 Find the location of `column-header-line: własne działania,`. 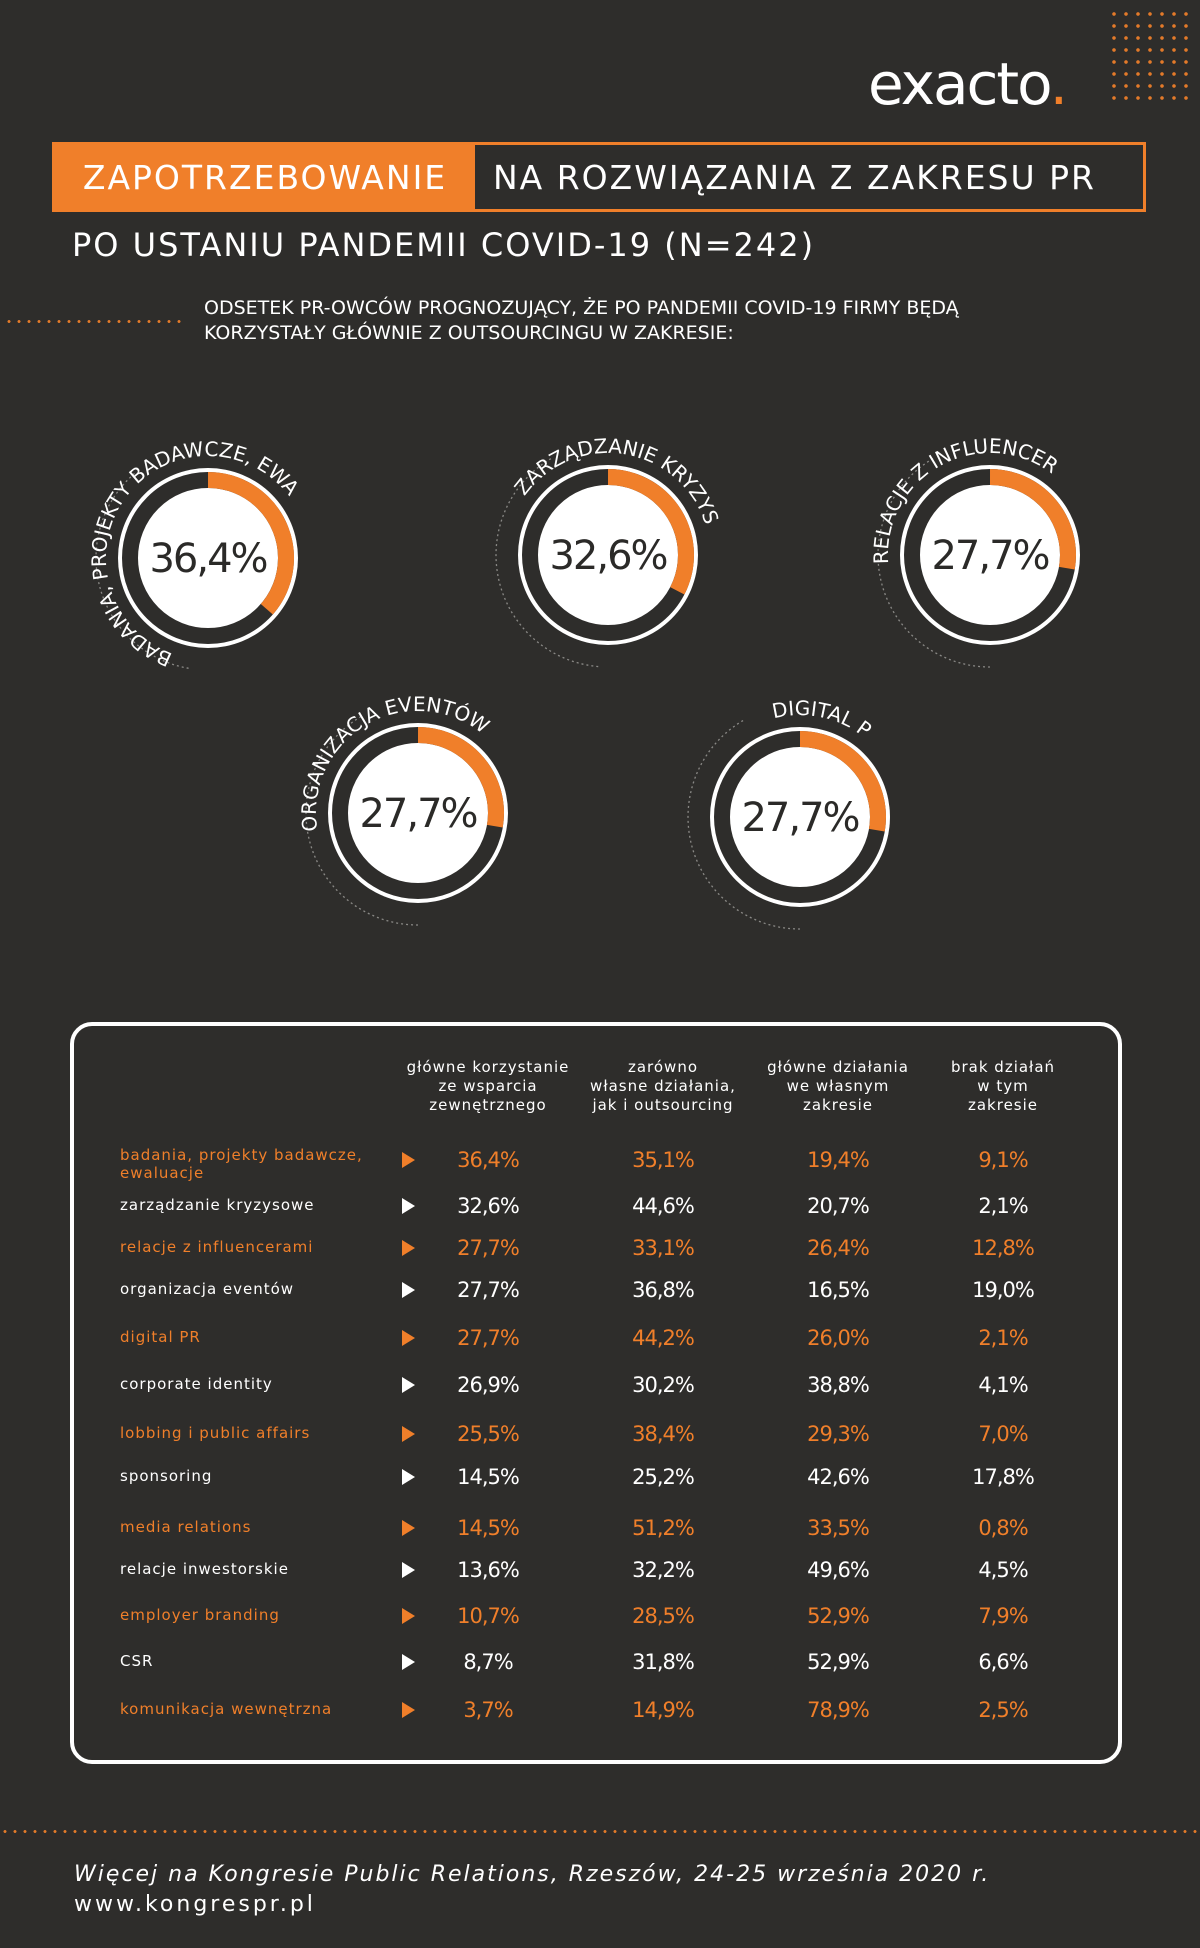

column-header-line: własne działania, is located at coordinates (663, 1086).